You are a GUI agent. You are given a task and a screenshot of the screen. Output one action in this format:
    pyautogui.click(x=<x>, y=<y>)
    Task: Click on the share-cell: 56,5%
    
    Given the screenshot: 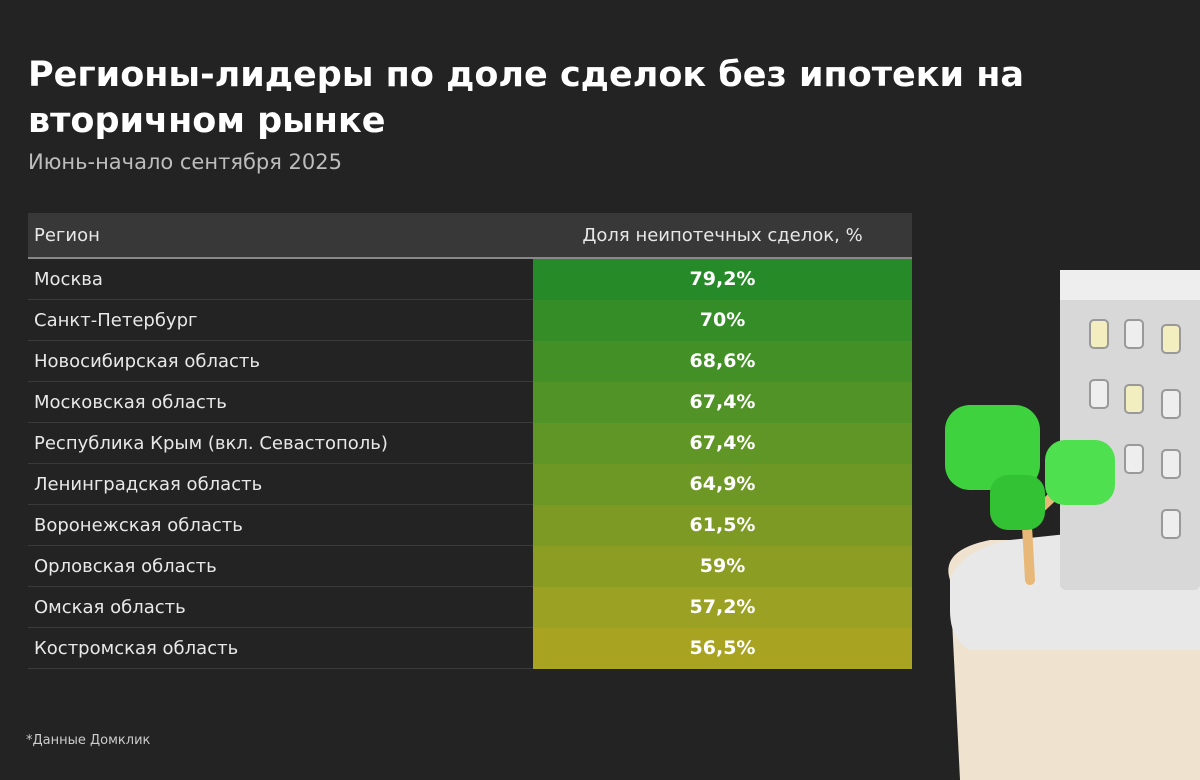 What is the action you would take?
    pyautogui.click(x=722, y=648)
    